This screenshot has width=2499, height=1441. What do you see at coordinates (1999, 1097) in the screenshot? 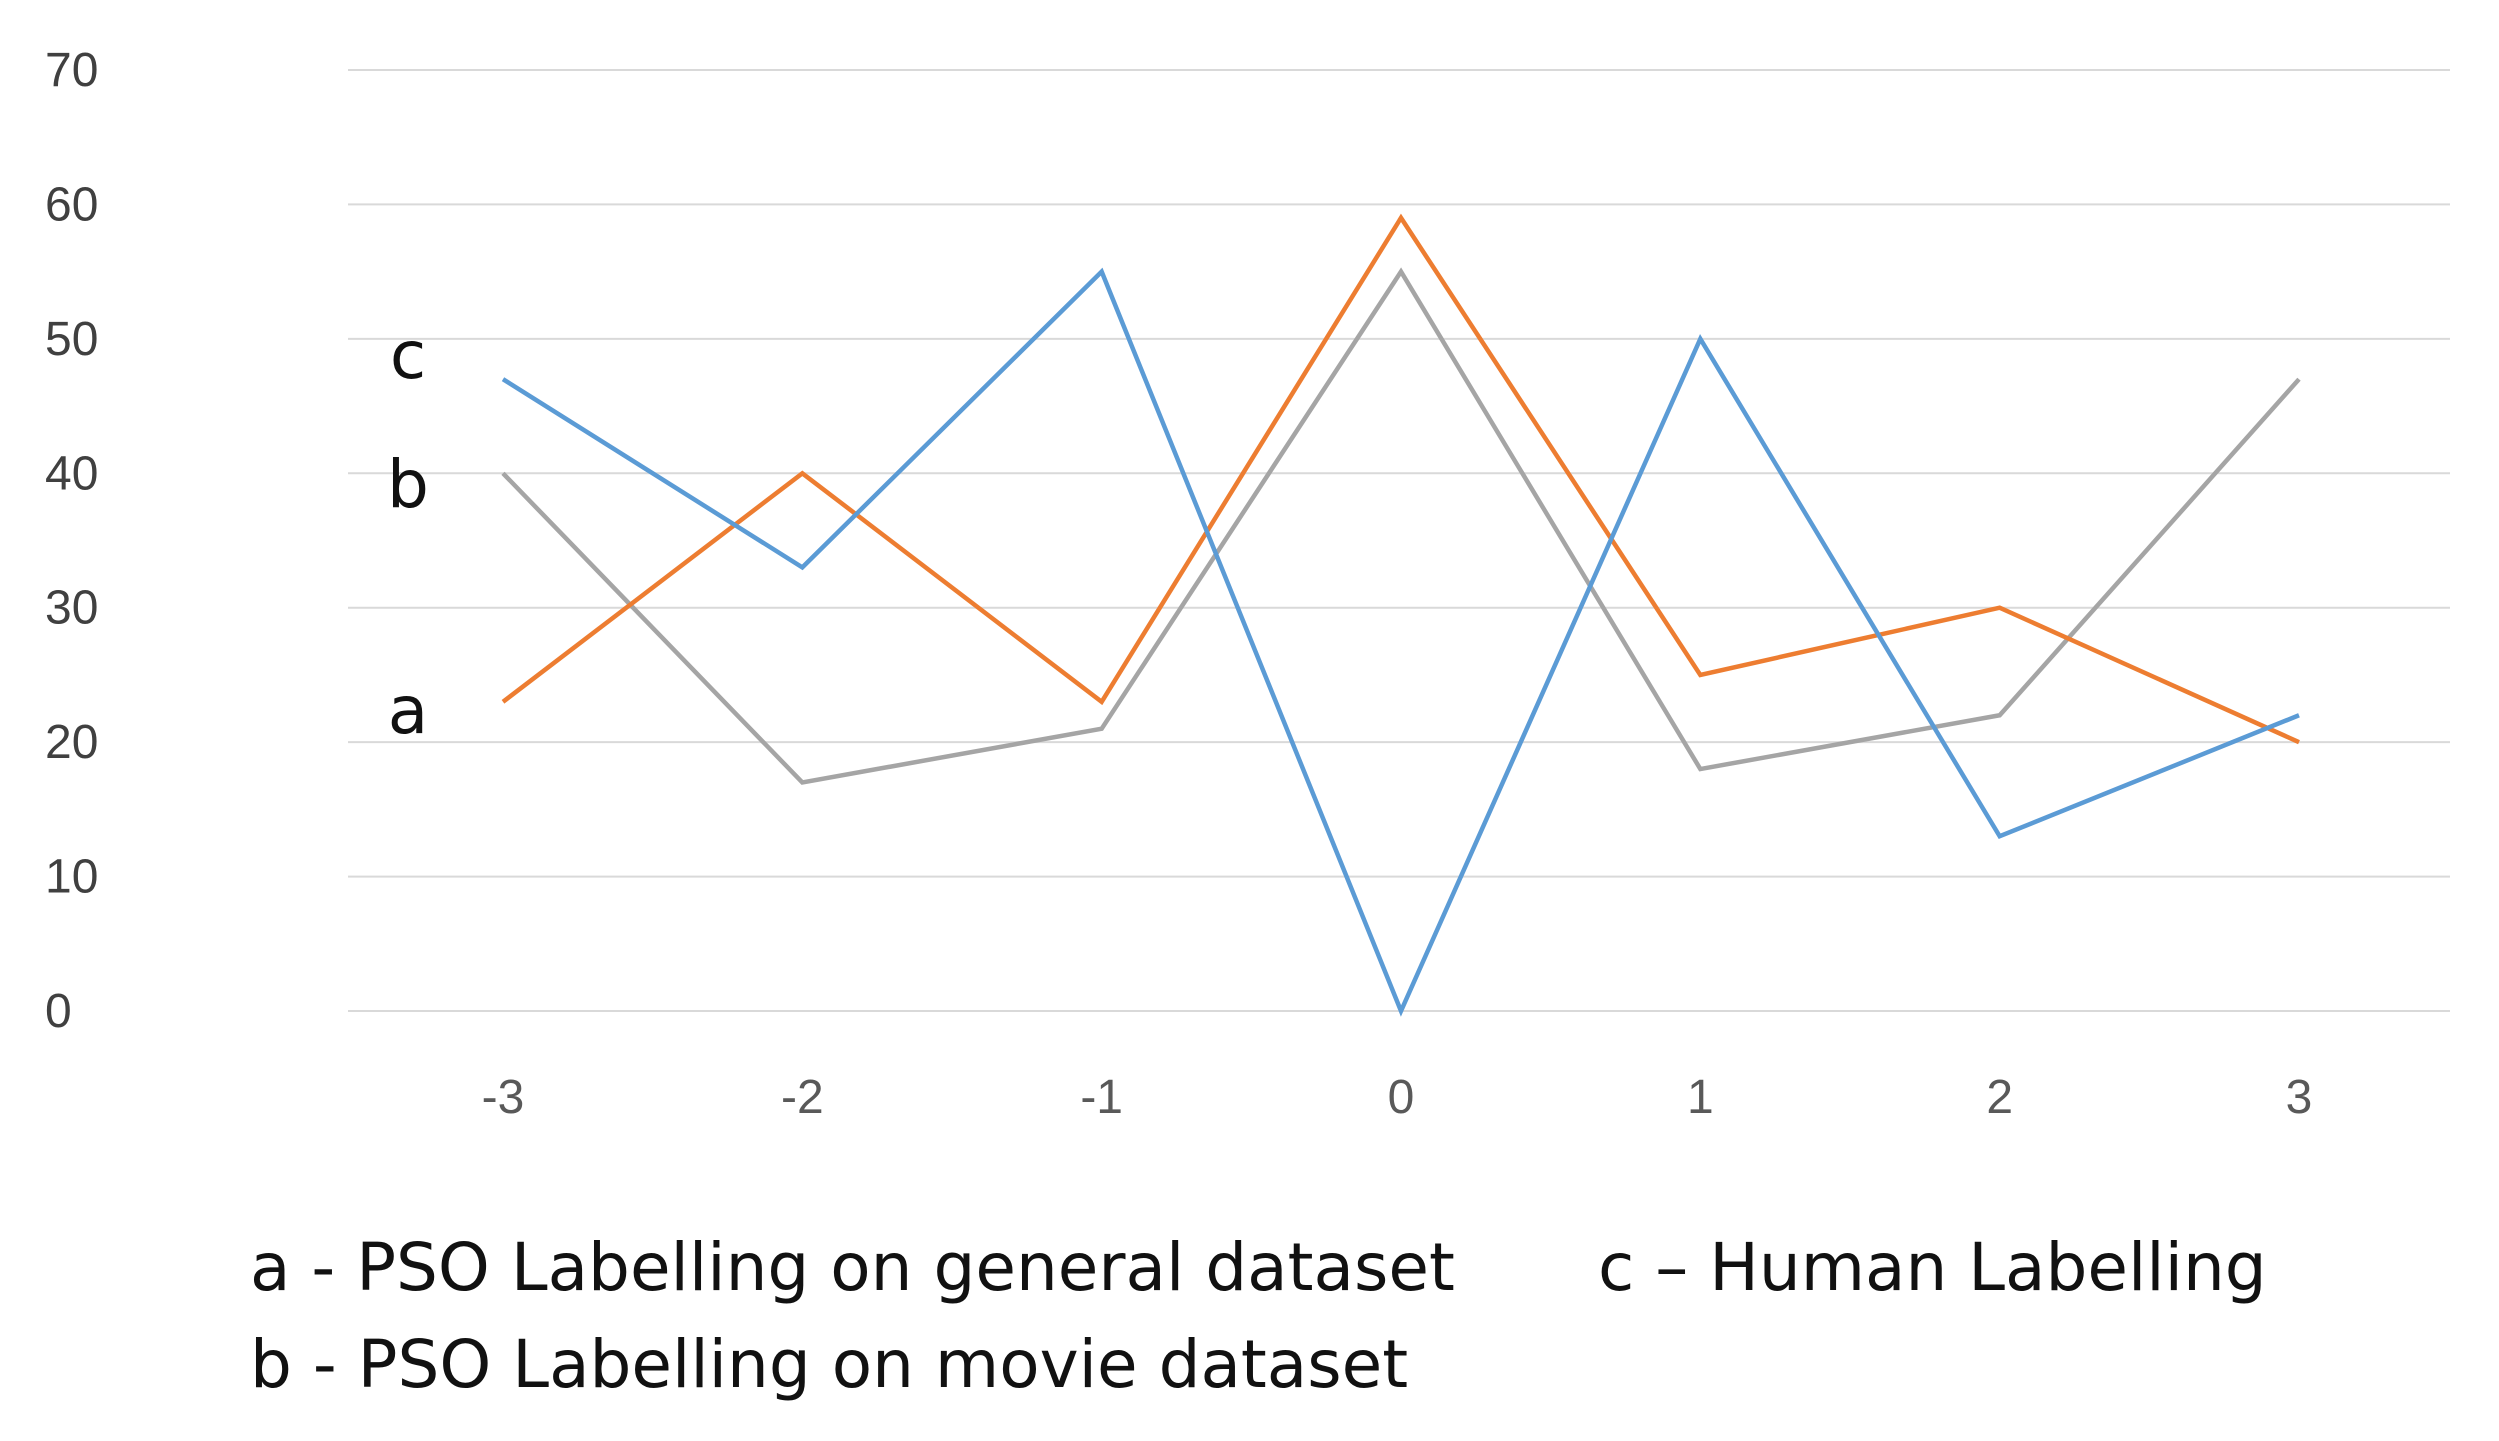
I see `x-tick-label: 2` at bounding box center [1999, 1097].